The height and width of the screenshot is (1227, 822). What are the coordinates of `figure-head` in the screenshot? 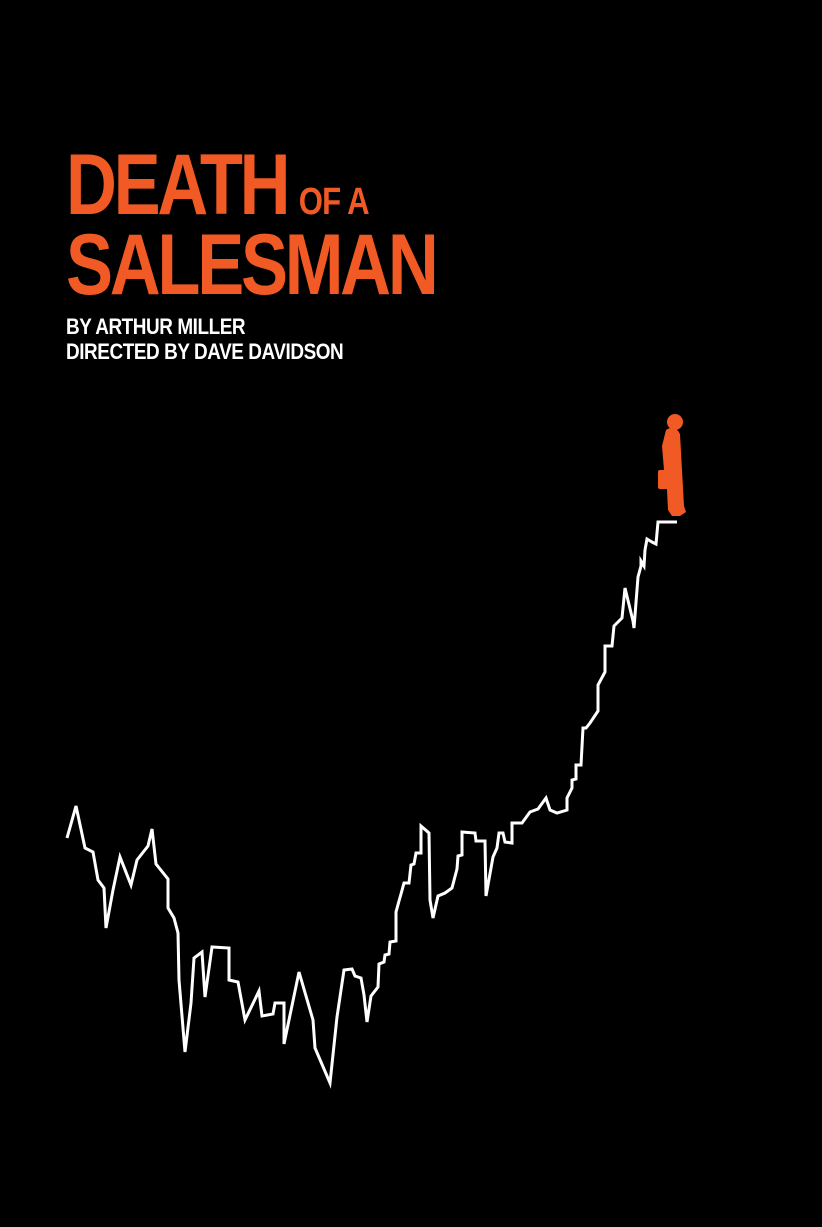 It's located at (675, 422).